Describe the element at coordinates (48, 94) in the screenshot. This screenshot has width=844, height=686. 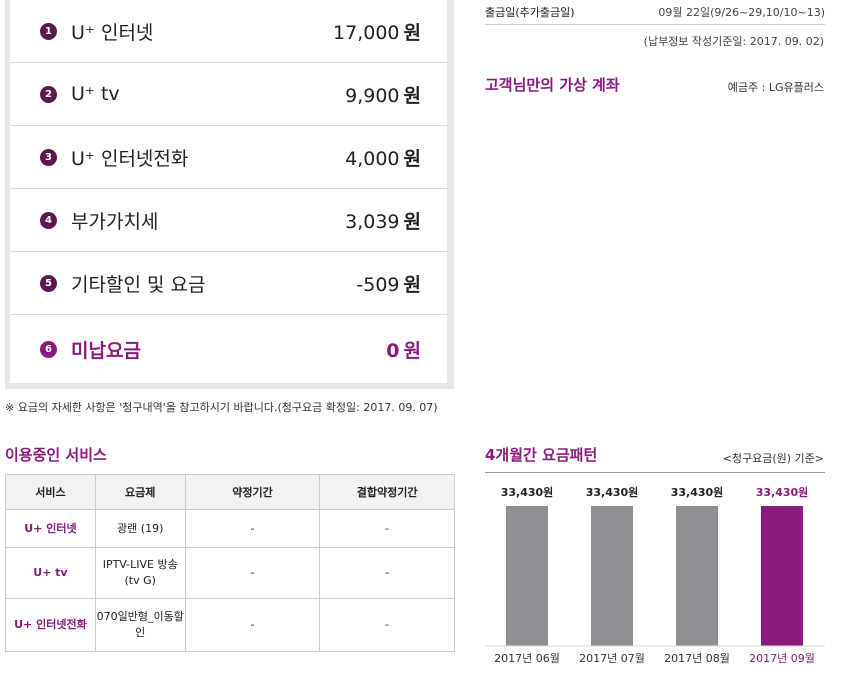
I see `number-badge-icon: 2` at that location.